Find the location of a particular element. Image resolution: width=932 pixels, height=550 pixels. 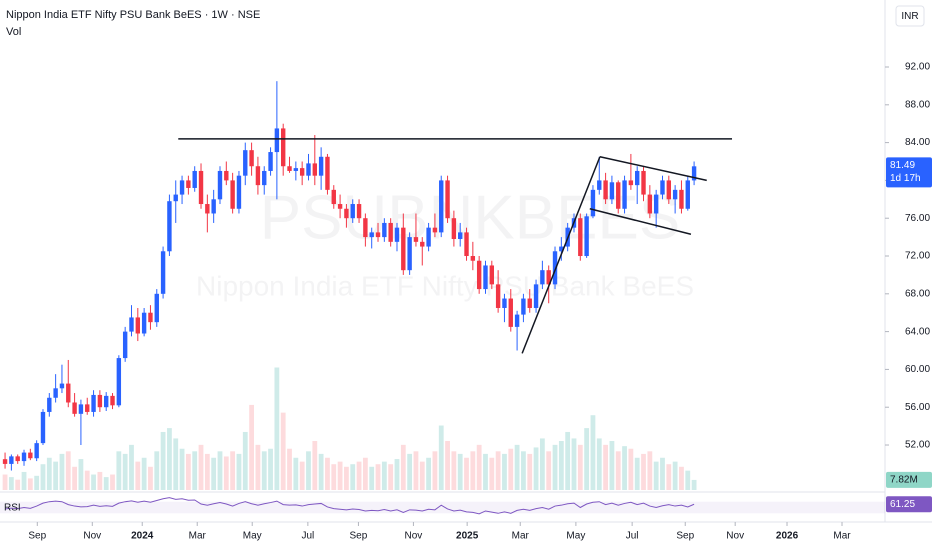

currency: INR is located at coordinates (909, 16).